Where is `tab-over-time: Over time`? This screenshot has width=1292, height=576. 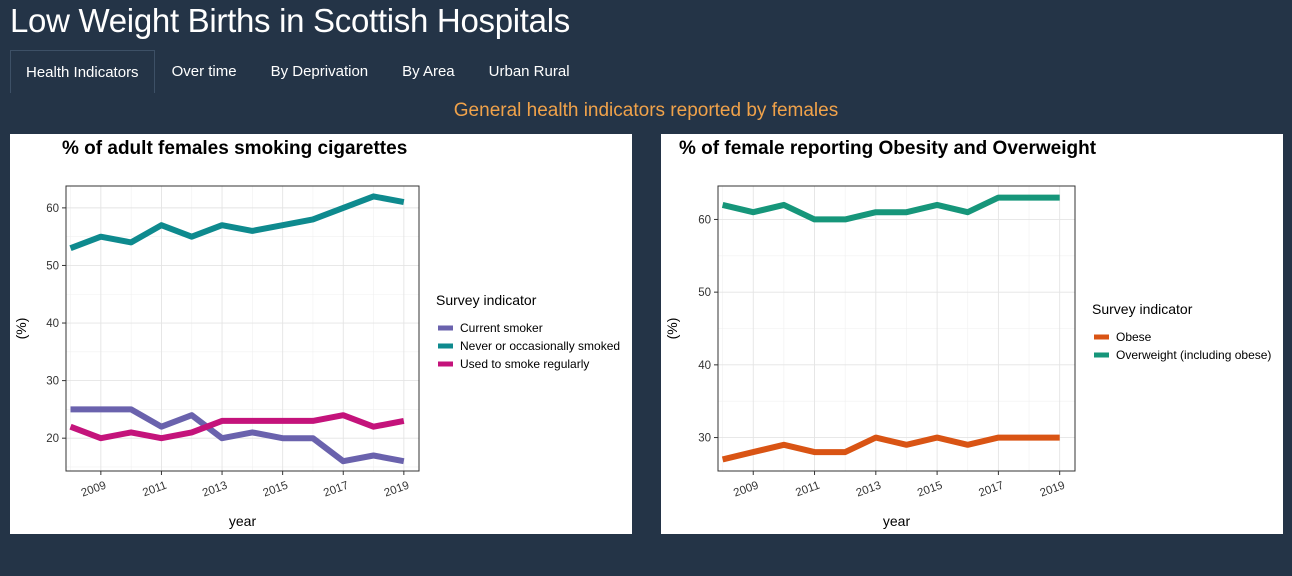
tab-over-time: Over time is located at coordinates (204, 71).